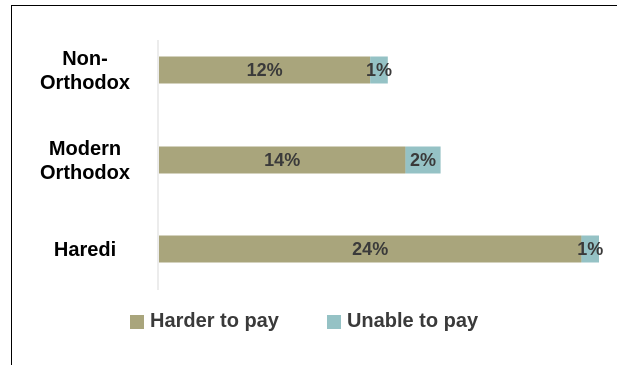 This screenshot has width=617, height=365. I want to click on data-label-harder-to-pay-haredi: 24%, so click(370, 249).